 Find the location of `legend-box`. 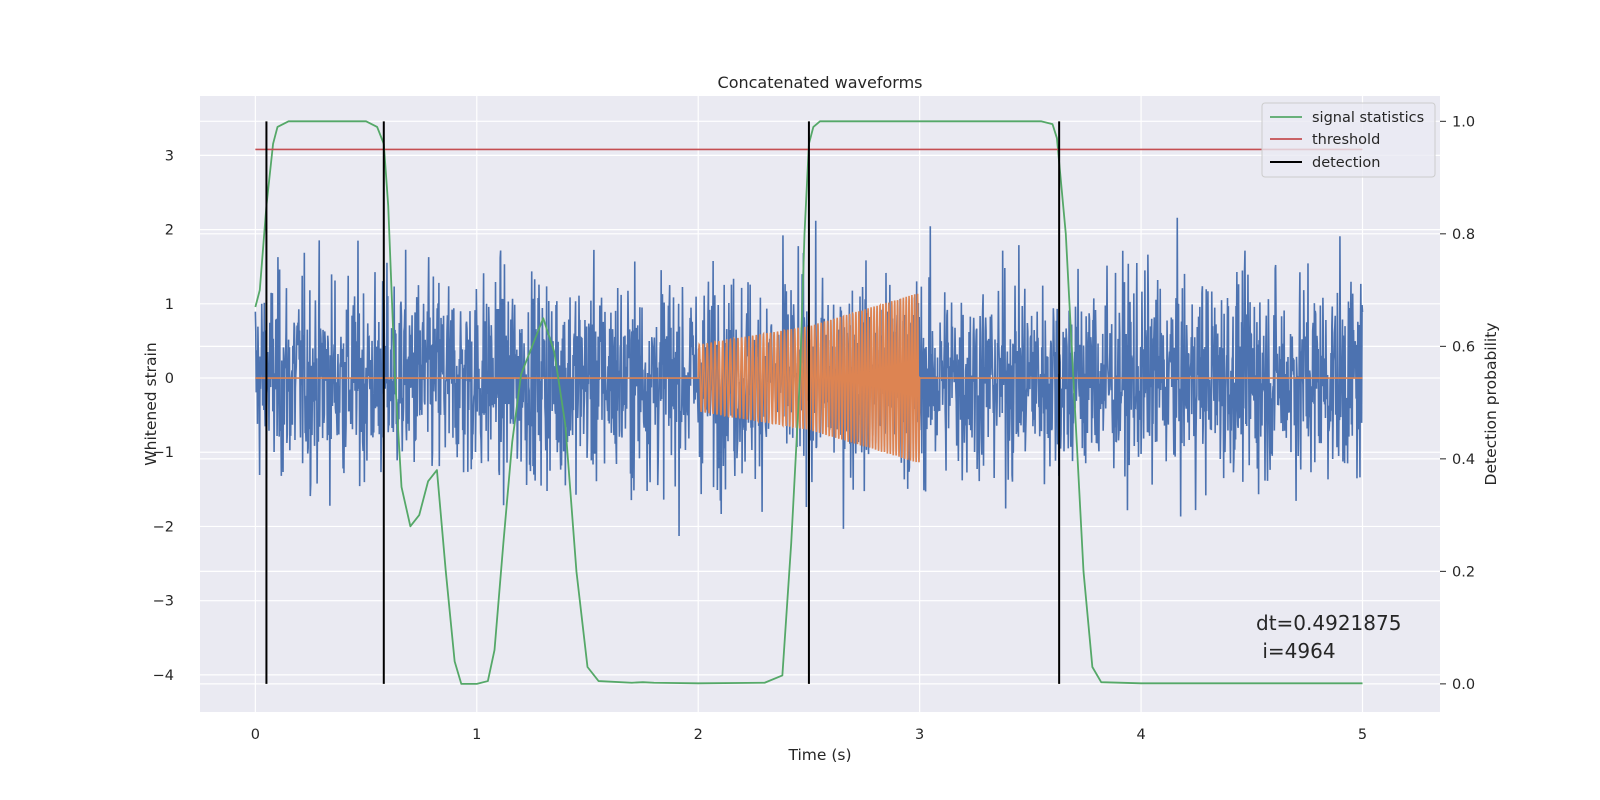

legend-box is located at coordinates (1348, 140).